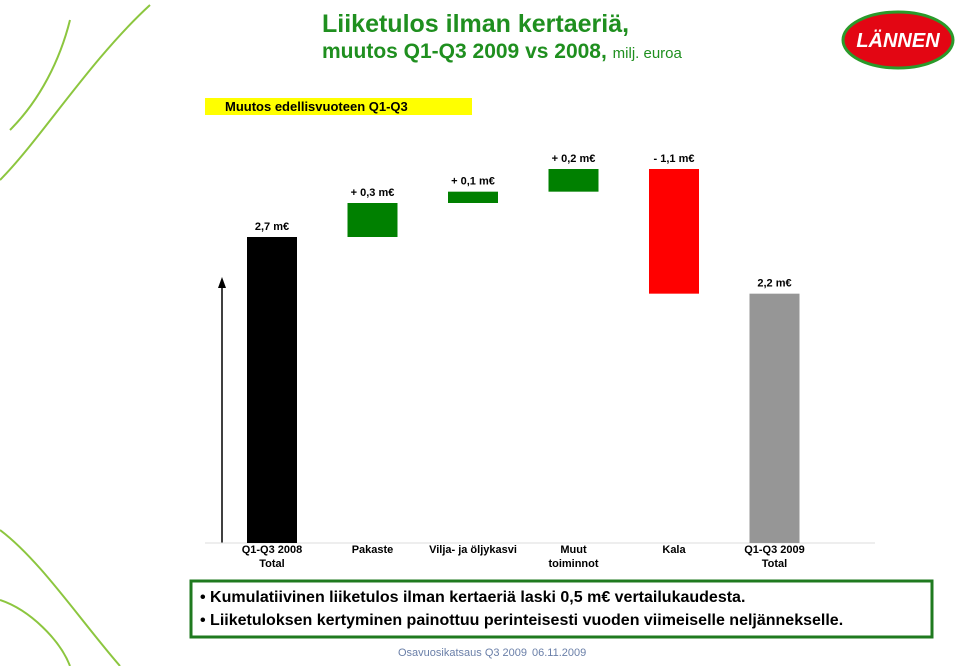 This screenshot has height=666, width=960. Describe the element at coordinates (464, 51) in the screenshot. I see `subtitle-text: muutos Q1-Q3 2009 vs 2008,` at that location.